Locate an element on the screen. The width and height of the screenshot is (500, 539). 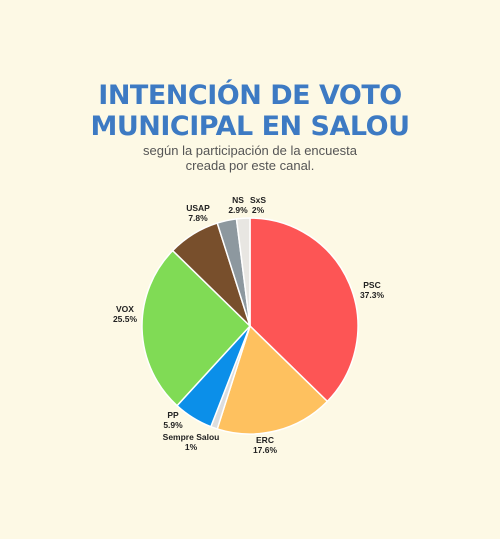
slice-label-sxs: SxS is located at coordinates (258, 200).